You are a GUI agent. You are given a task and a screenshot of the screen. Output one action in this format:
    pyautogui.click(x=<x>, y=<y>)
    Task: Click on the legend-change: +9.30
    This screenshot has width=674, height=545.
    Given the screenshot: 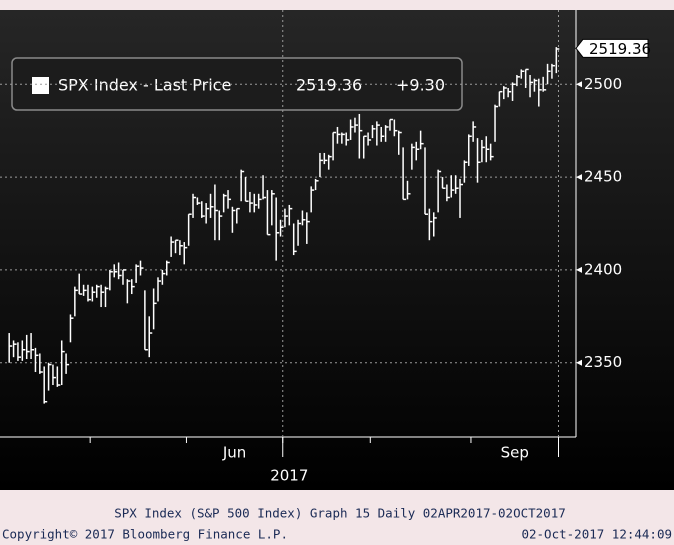 What is the action you would take?
    pyautogui.click(x=420, y=85)
    